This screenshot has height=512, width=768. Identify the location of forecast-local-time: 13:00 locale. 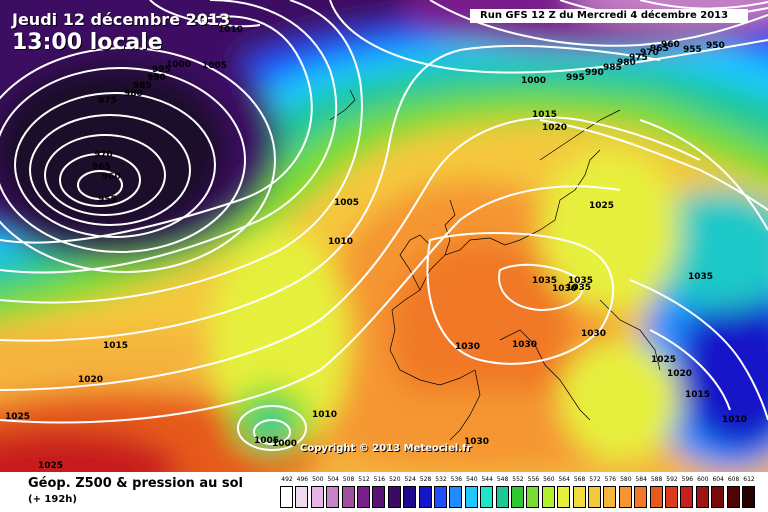
(87, 42).